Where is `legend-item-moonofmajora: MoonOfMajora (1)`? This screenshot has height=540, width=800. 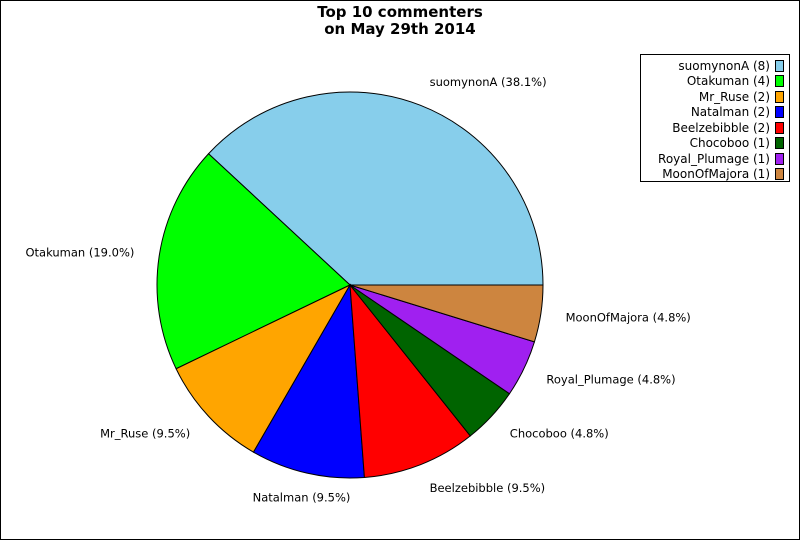 legend-item-moonofmajora: MoonOfMajora (1) is located at coordinates (712, 175).